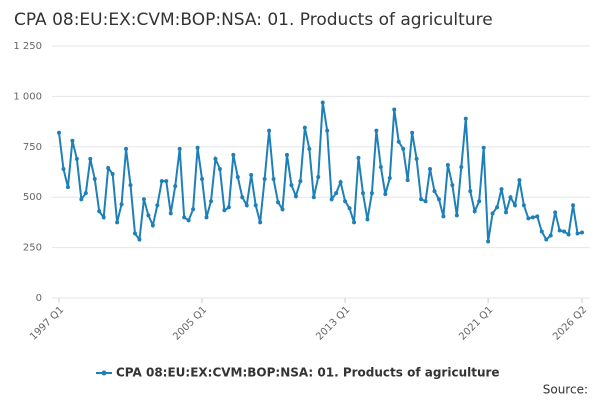 The width and height of the screenshot is (600, 400). I want to click on y-tick-label: 1 000, so click(27, 96).